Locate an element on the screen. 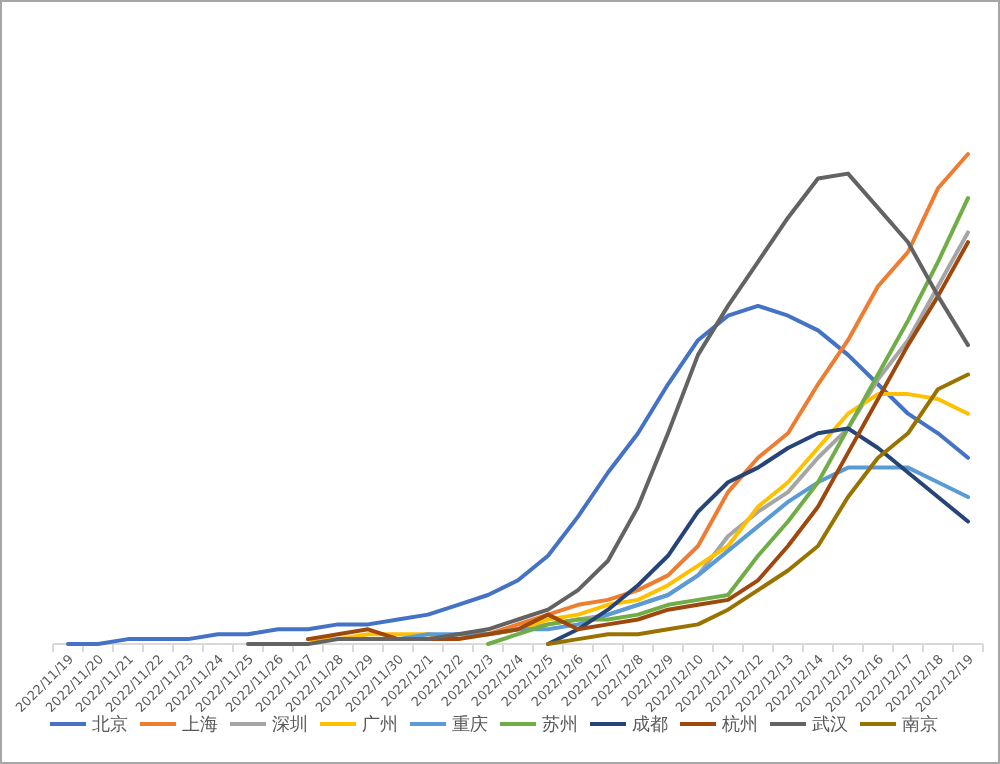 The image size is (1000, 764). legend-label: 成都 is located at coordinates (650, 725).